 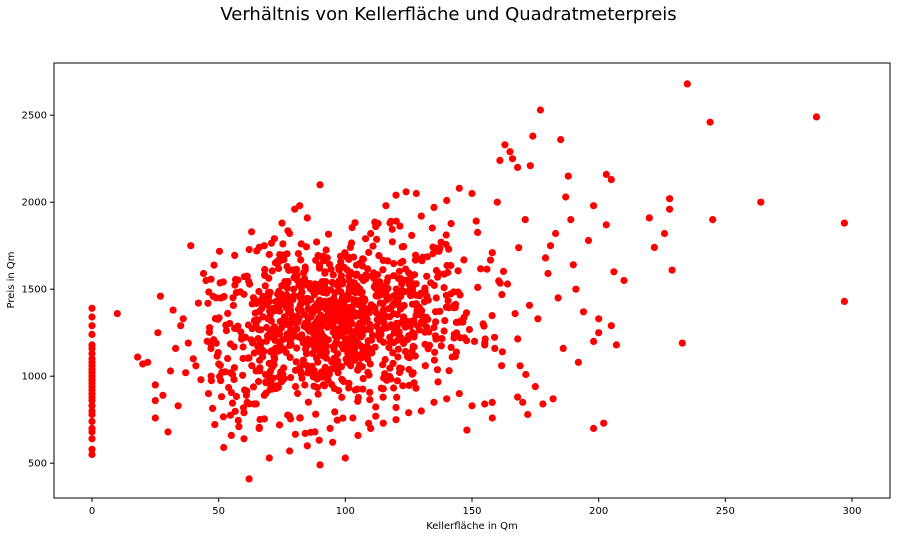 What do you see at coordinates (471, 511) in the screenshot?
I see `x-tick-label: 150` at bounding box center [471, 511].